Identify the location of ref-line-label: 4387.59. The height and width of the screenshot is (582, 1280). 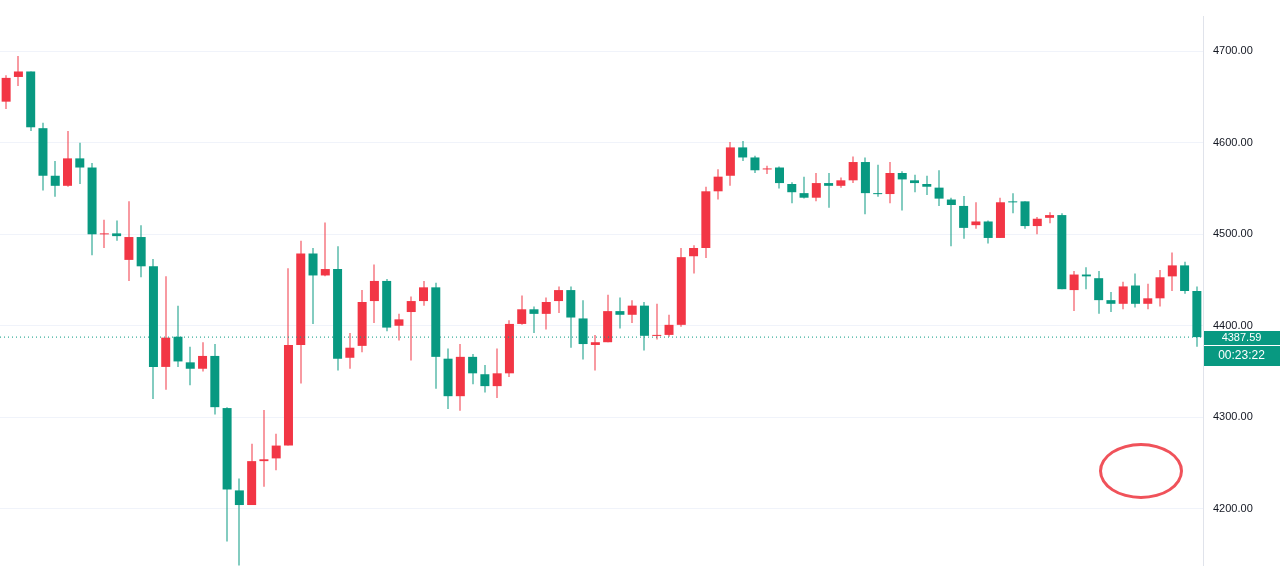
(1241, 337).